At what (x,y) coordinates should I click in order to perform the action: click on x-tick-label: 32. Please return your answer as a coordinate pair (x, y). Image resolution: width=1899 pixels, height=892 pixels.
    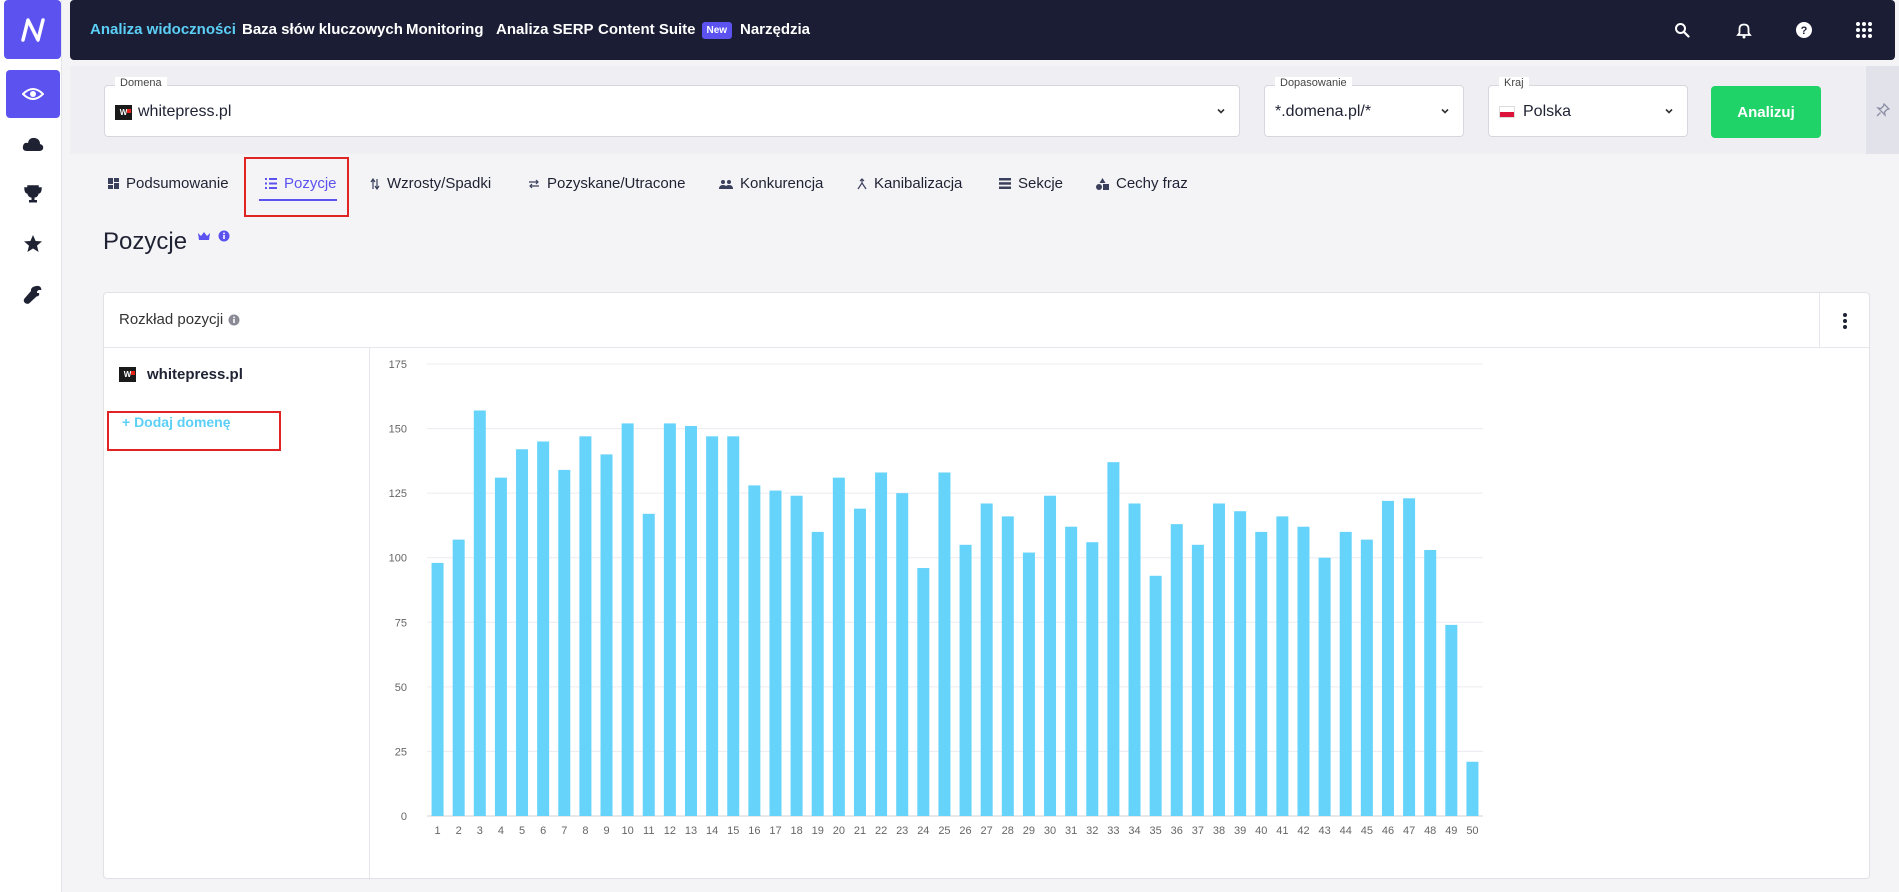
    Looking at the image, I should click on (1092, 831).